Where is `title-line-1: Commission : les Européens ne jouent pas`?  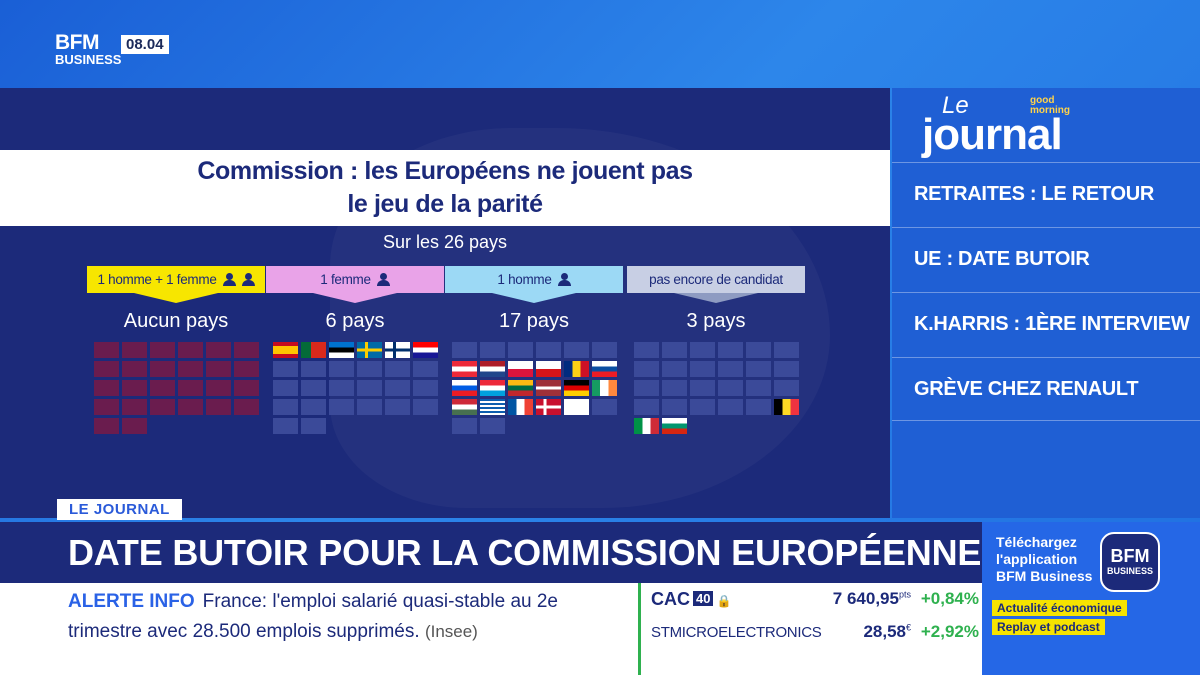
title-line-1: Commission : les Européens ne jouent pas is located at coordinates (445, 171).